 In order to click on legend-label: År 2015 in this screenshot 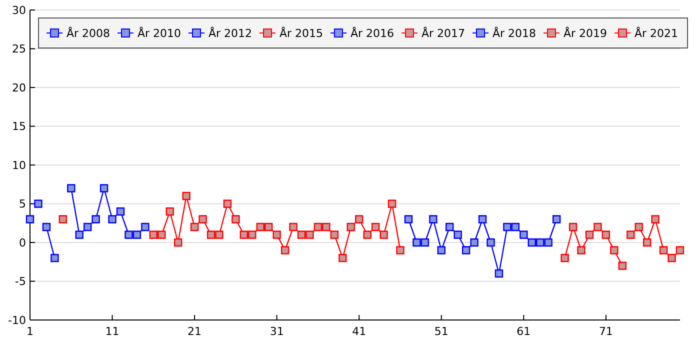, I will do `click(302, 33)`.